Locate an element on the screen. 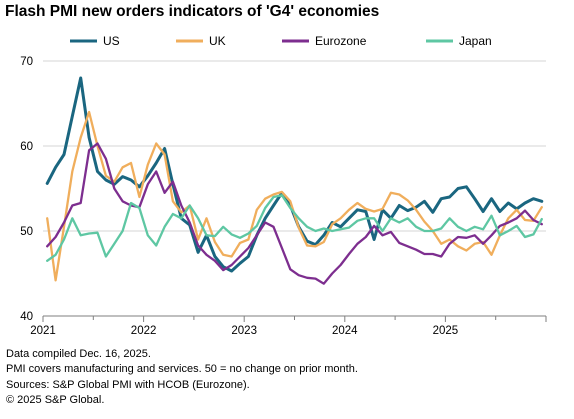 This screenshot has width=574, height=419. x-tick-label-2022: 2022 is located at coordinates (144, 331).